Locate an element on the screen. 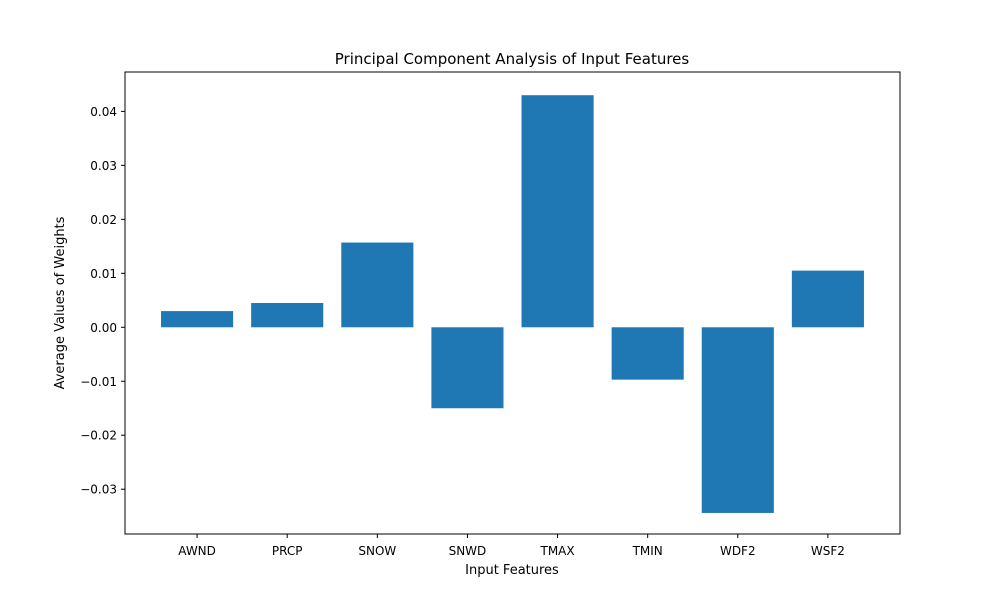  y-tick-label: 0.02 is located at coordinates (103, 220).